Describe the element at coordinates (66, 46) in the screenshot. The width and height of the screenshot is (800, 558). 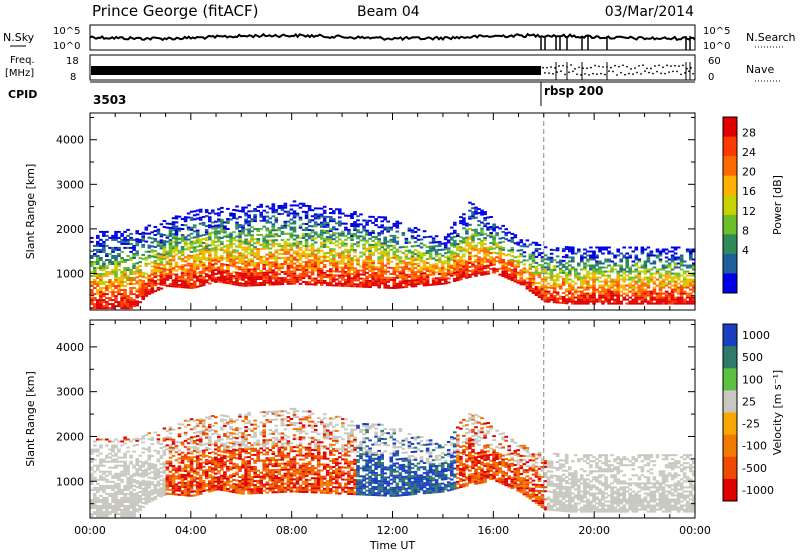
I see `nsky-tick-bottom: 10^0` at that location.